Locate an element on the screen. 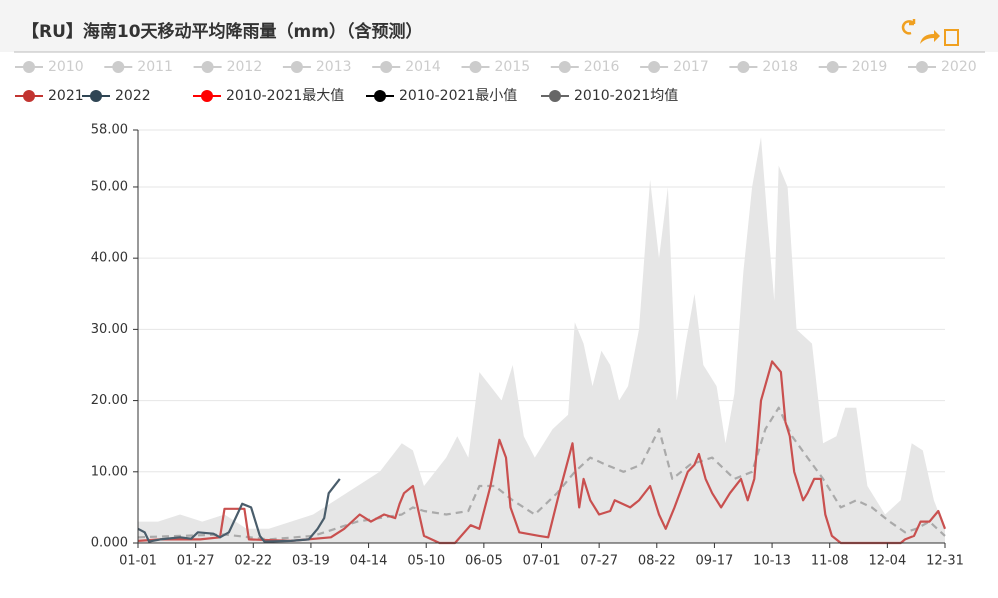 This screenshot has height=598, width=998. header-bg is located at coordinates (499, 26).